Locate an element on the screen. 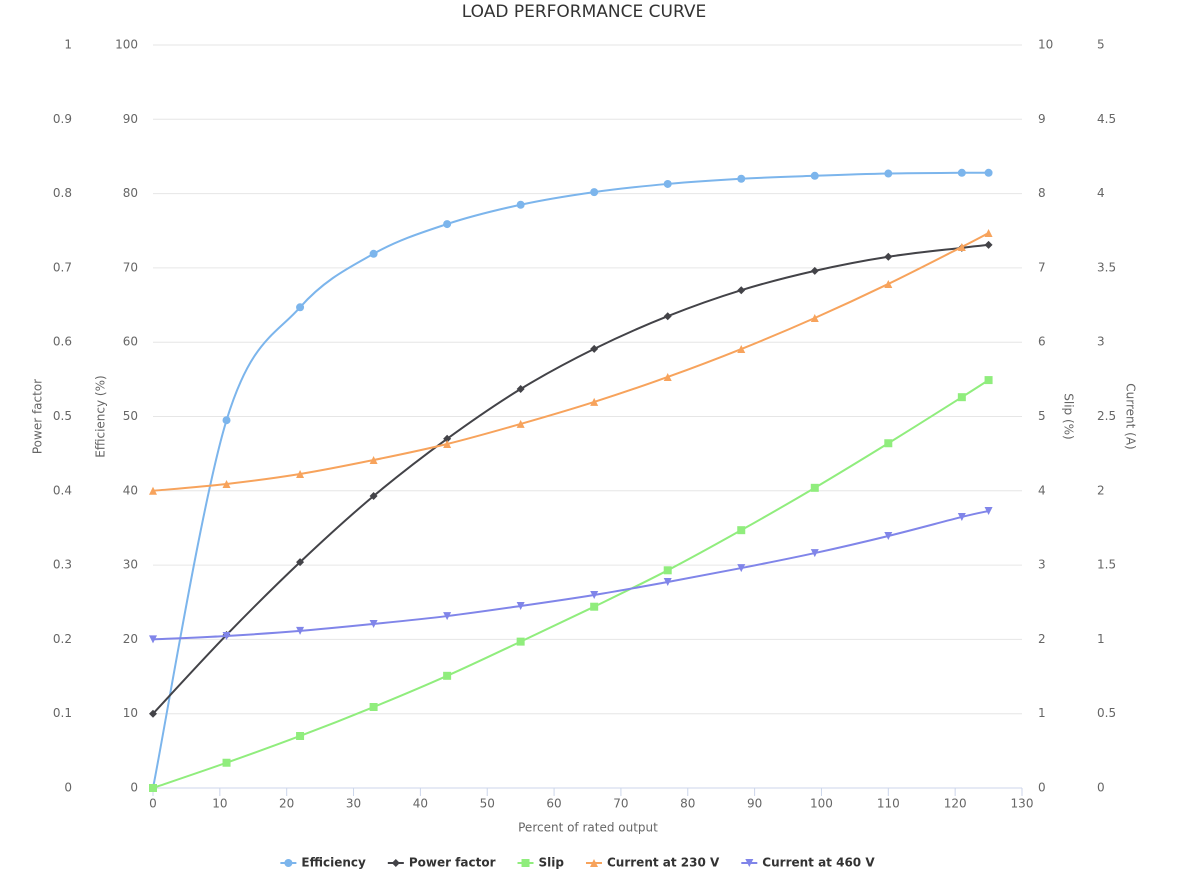 Image resolution: width=1202 pixels, height=885 pixels. x-tick-label: 100 is located at coordinates (821, 804).